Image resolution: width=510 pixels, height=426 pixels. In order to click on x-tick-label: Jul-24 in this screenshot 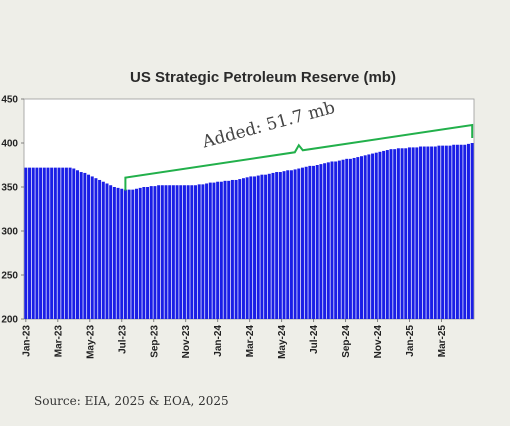, I will do `click(314, 339)`.